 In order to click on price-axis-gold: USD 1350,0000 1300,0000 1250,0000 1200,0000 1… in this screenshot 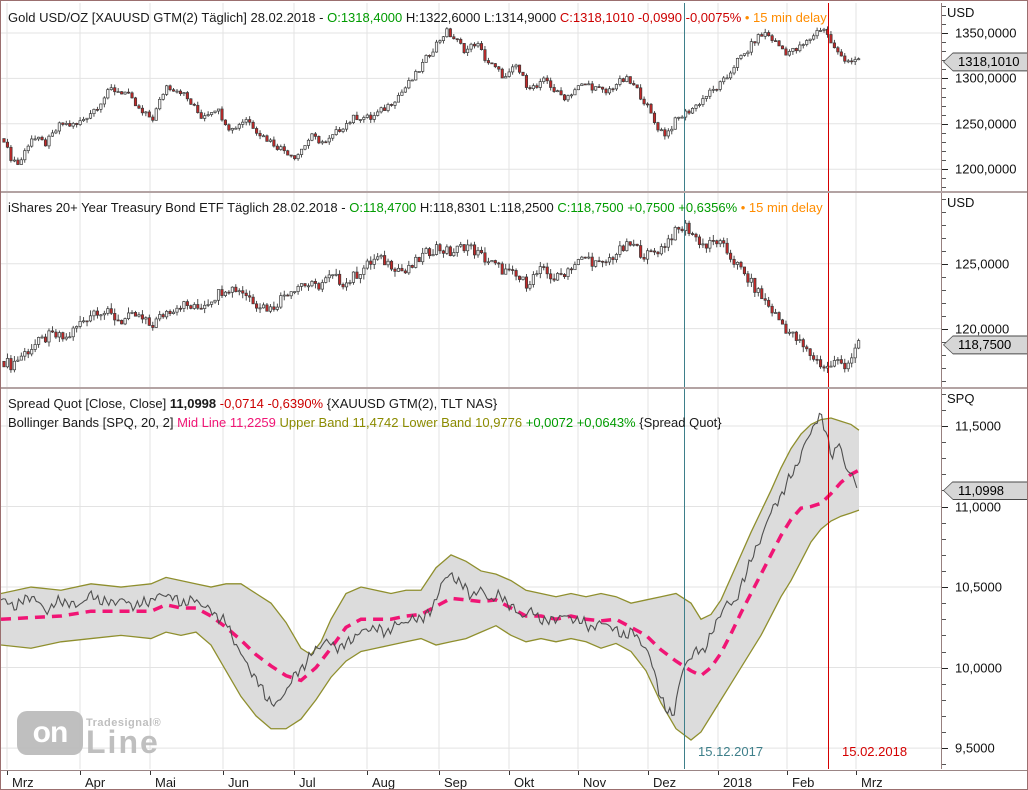, I will do `click(984, 97)`.